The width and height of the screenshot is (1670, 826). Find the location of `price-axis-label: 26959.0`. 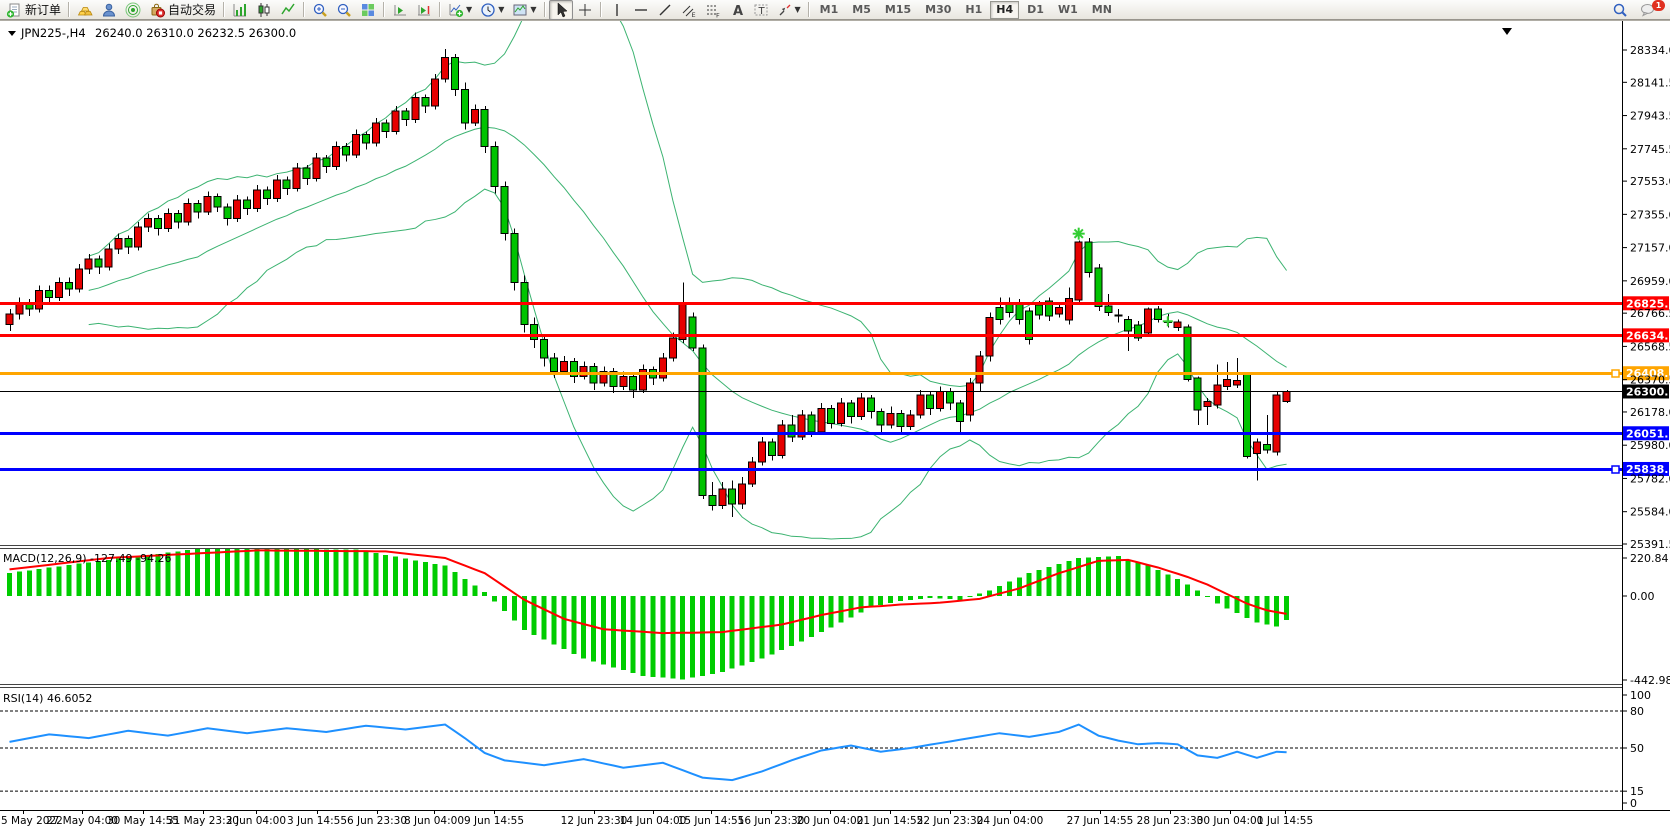

price-axis-label: 26959.0 is located at coordinates (1650, 281).